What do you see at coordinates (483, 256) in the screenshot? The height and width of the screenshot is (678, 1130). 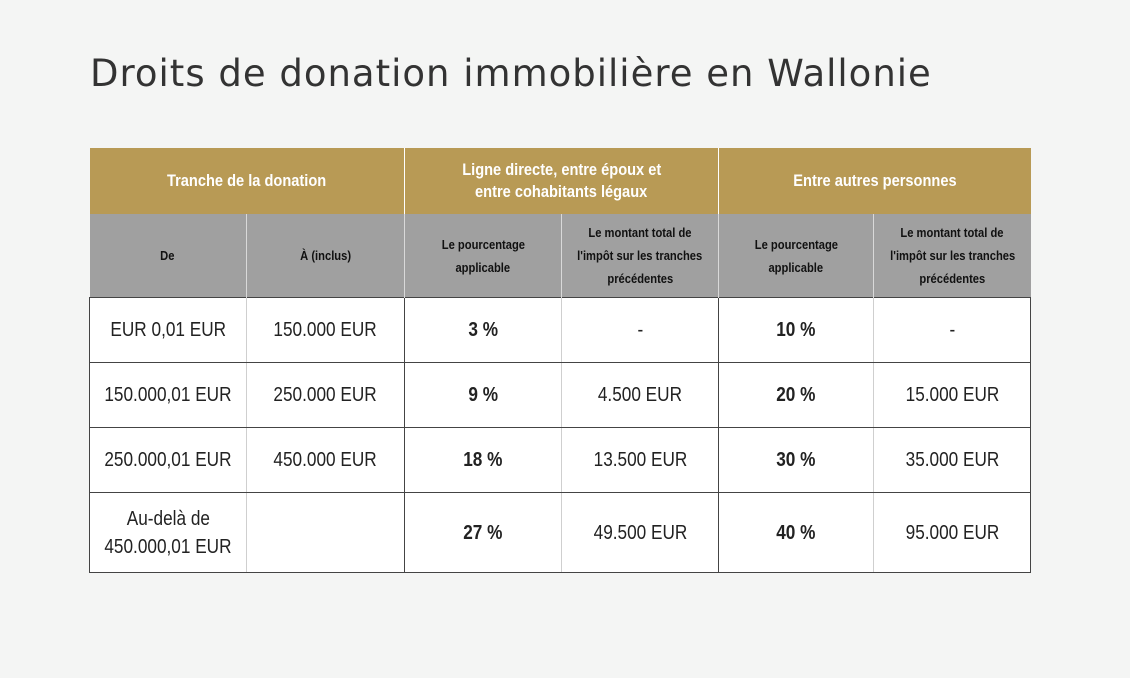 I see `subheader-pourcentage-ligne-directe: Le pourcentage applicable` at bounding box center [483, 256].